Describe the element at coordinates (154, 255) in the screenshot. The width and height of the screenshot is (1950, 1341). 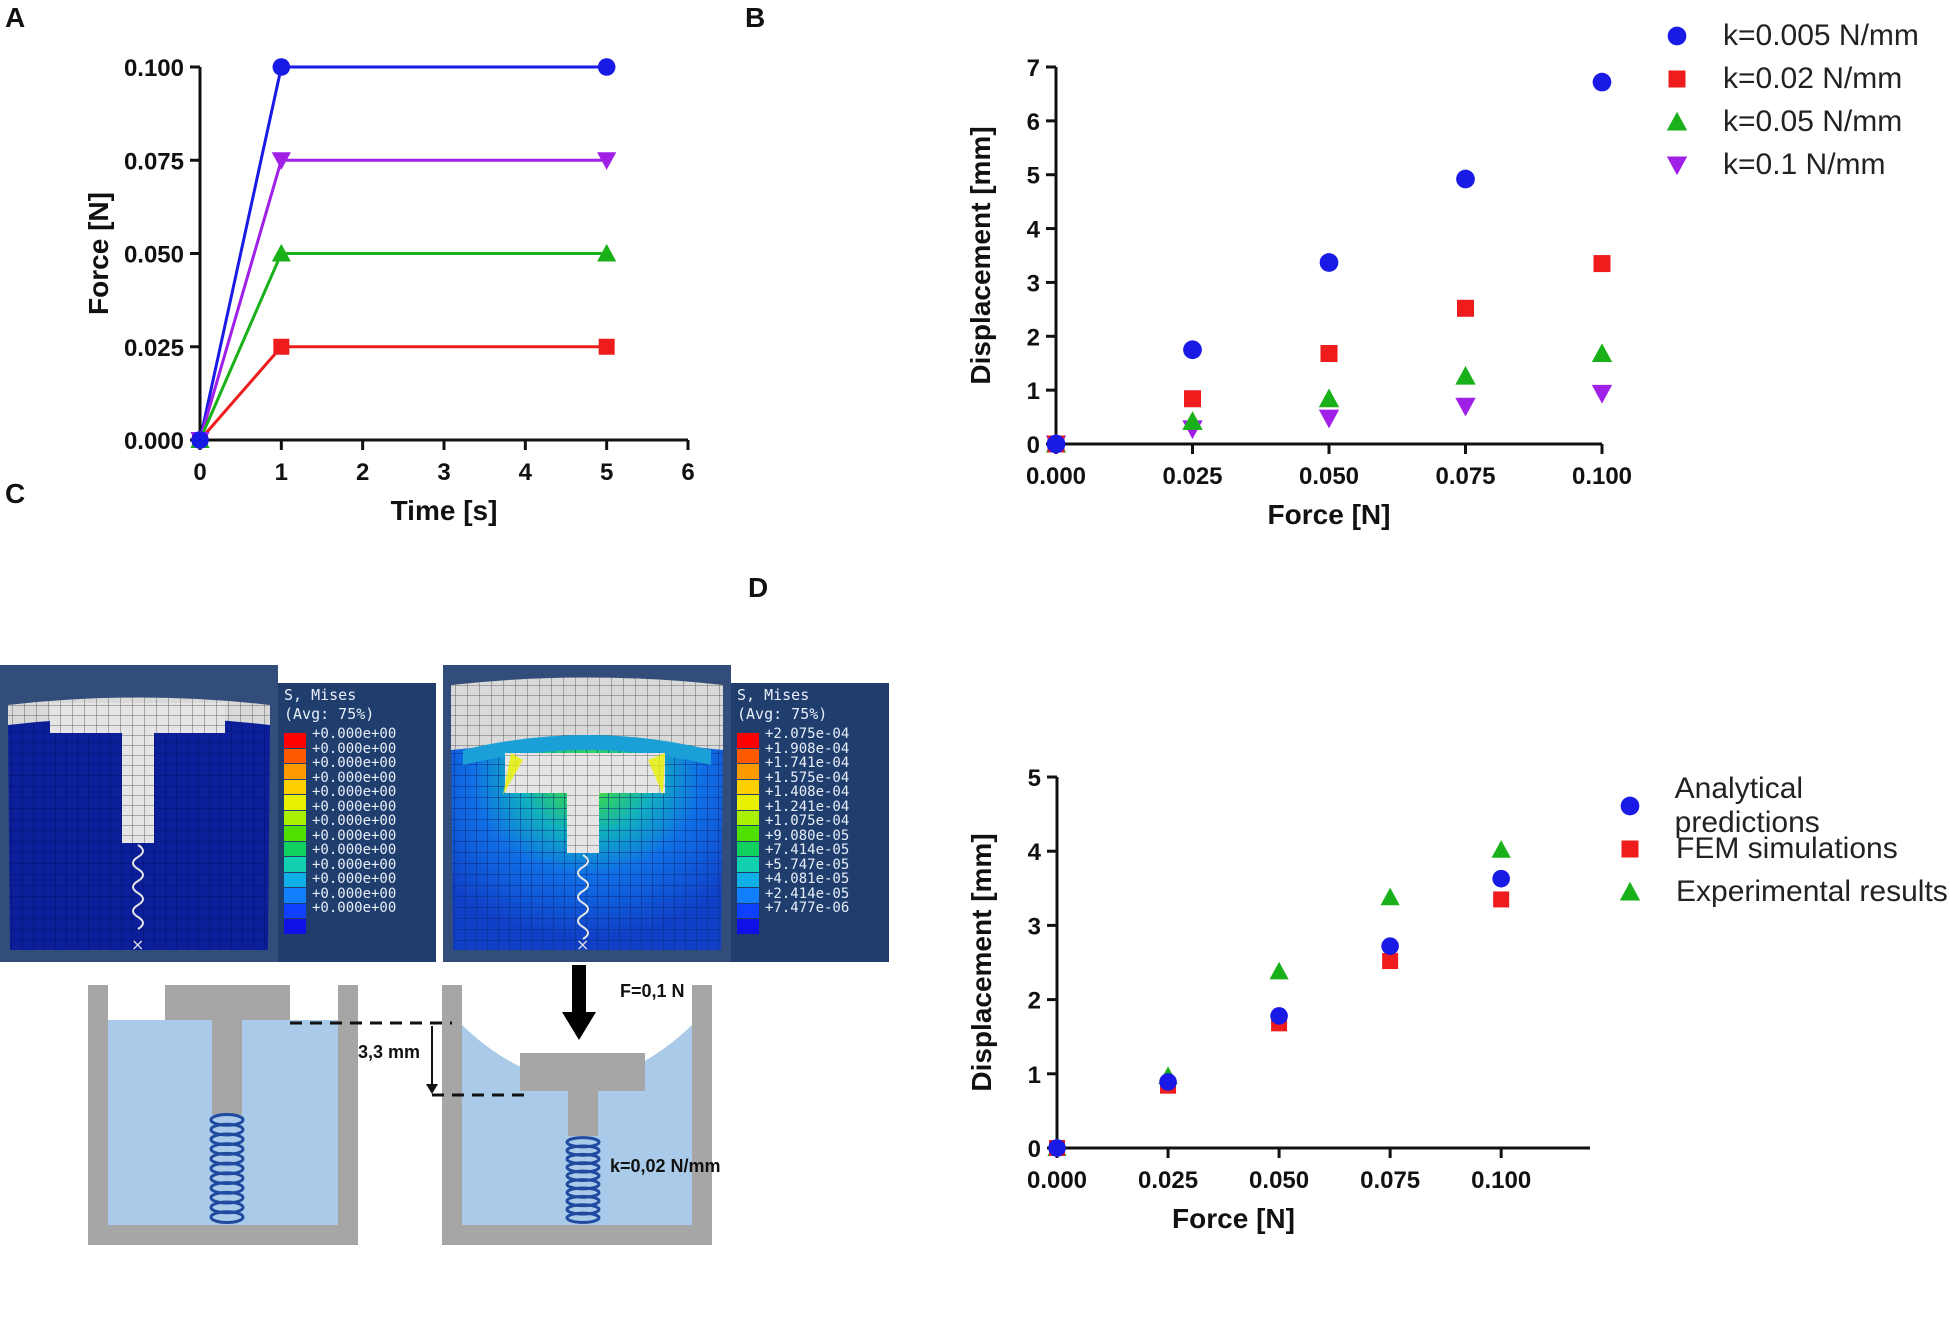
I see `y-tick-label: 0.050` at that location.